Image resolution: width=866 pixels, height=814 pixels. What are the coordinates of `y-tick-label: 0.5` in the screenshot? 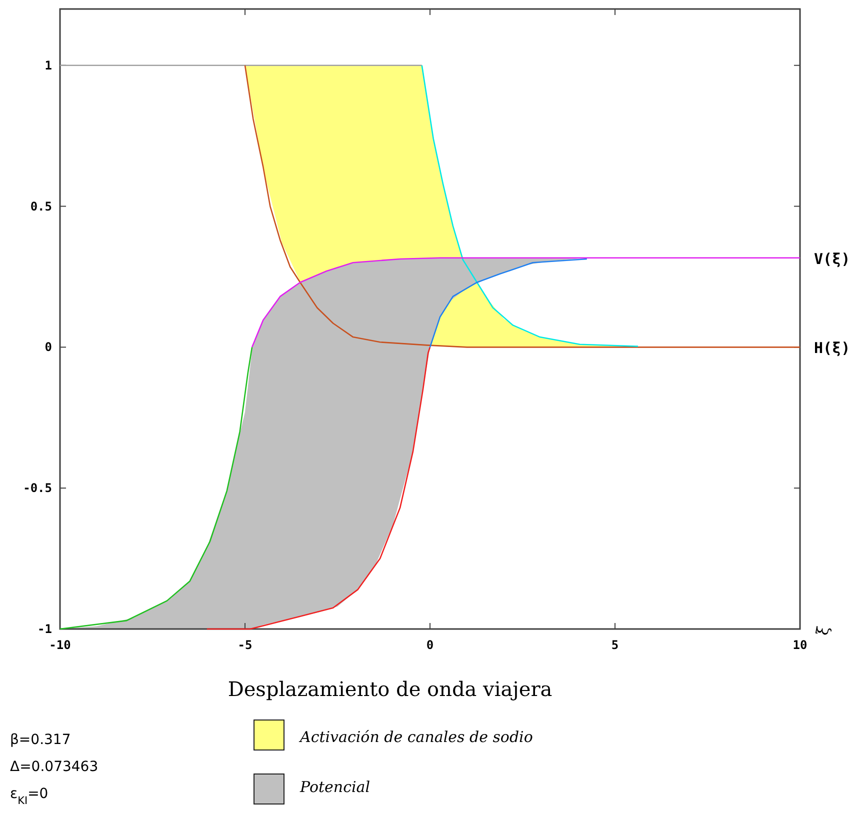 It's located at (41, 206).